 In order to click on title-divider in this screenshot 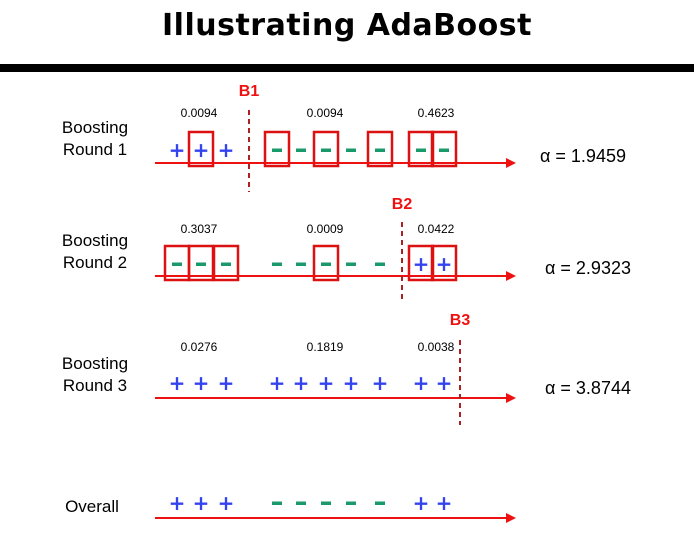, I will do `click(347, 68)`.